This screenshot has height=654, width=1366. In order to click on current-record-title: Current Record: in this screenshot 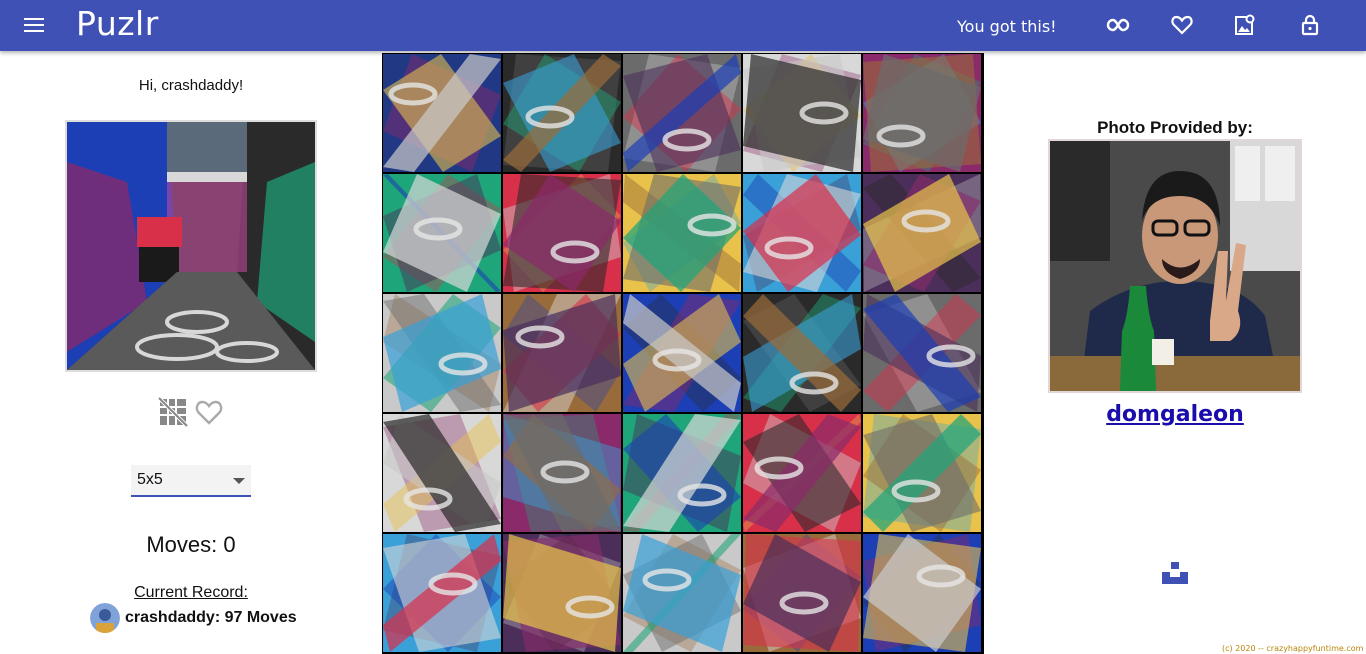, I will do `click(191, 592)`.